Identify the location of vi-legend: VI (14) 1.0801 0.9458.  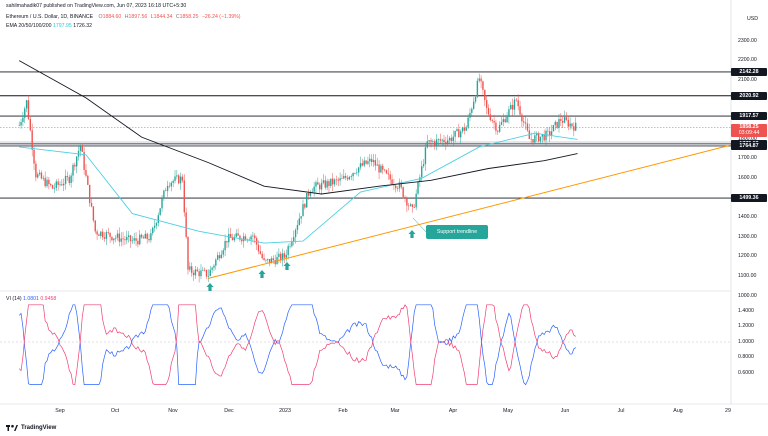
(31, 299).